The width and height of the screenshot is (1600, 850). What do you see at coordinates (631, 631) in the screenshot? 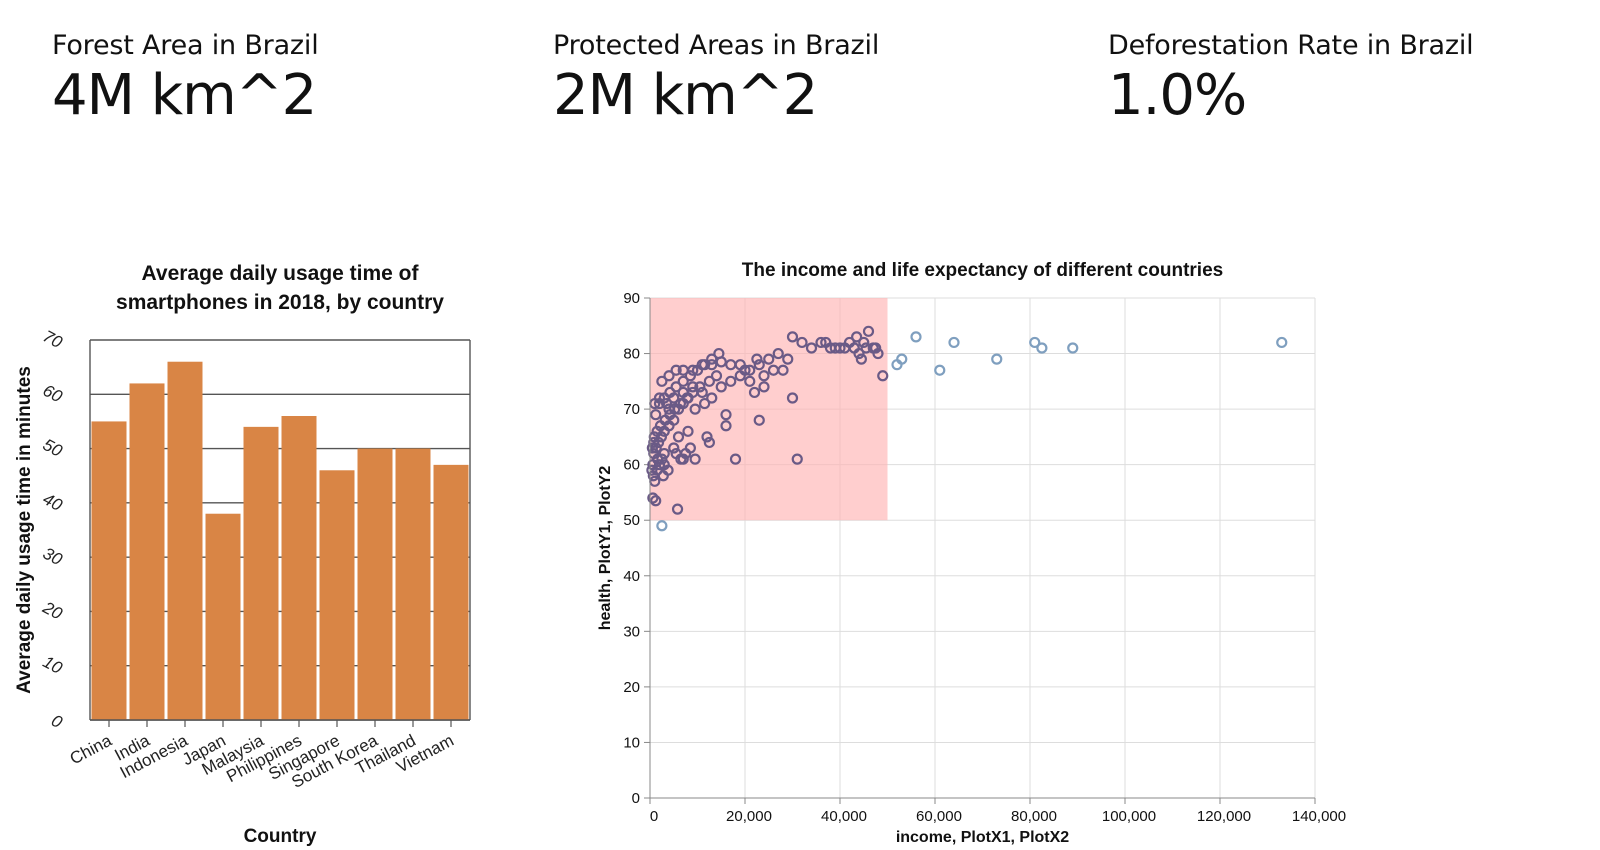
I see `y-tick-label: 30` at bounding box center [631, 631].